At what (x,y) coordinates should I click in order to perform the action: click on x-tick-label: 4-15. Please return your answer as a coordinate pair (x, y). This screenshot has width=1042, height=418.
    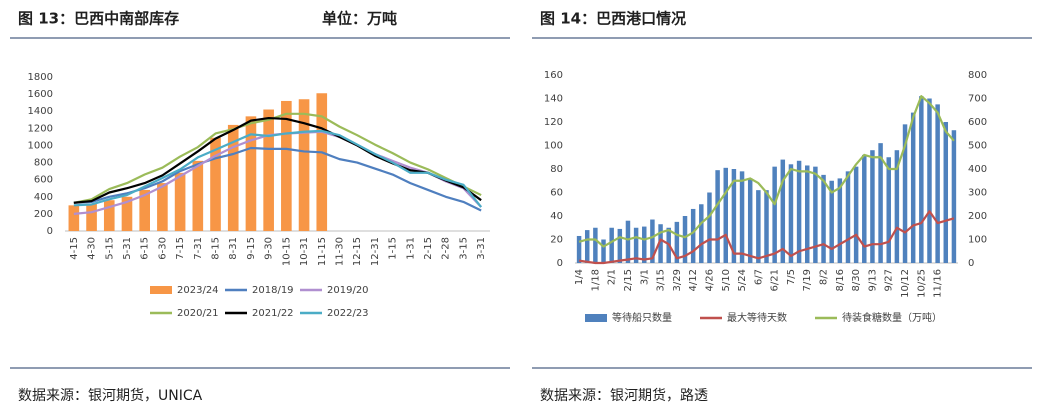
    Looking at the image, I should click on (74, 248).